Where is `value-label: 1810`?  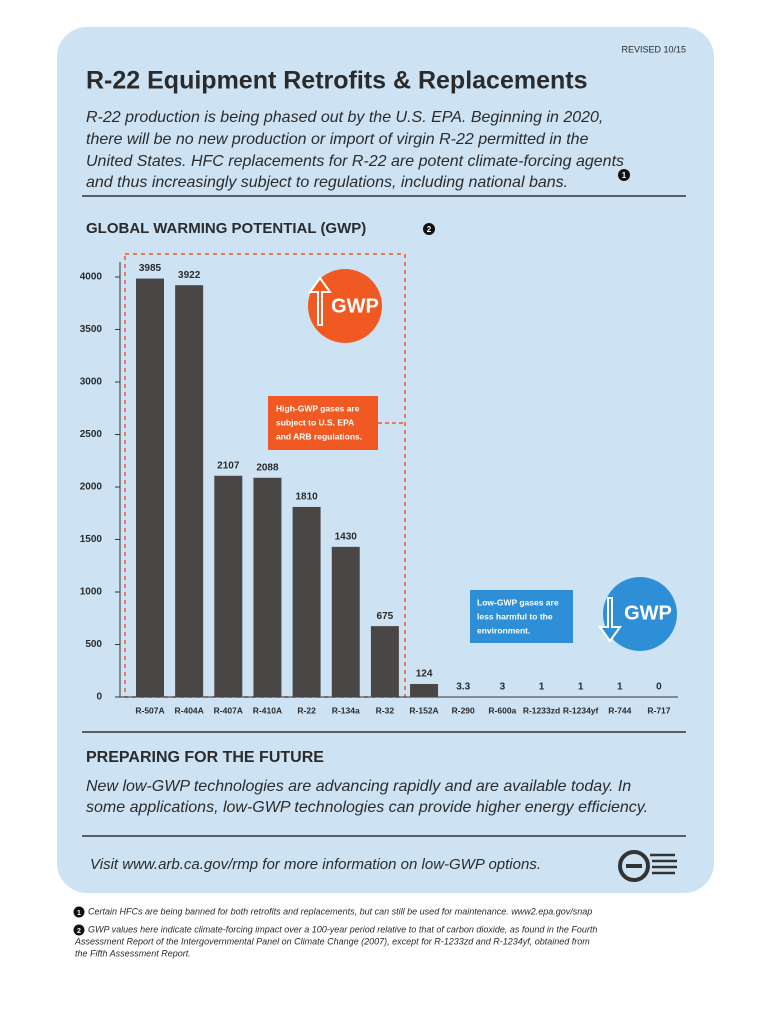 value-label: 1810 is located at coordinates (306, 497).